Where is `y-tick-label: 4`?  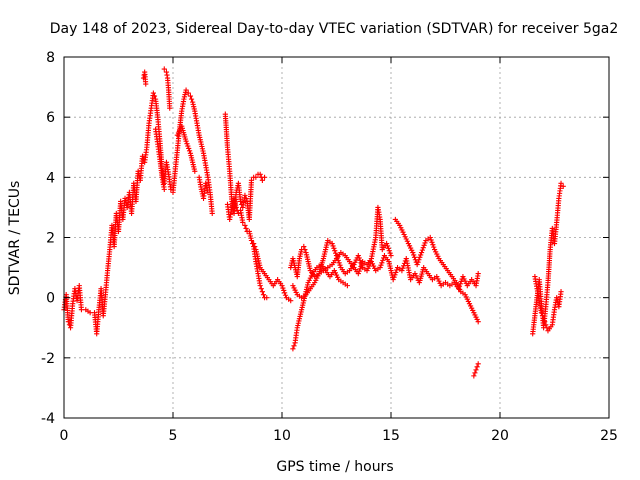 y-tick-label: 4 is located at coordinates (50, 178).